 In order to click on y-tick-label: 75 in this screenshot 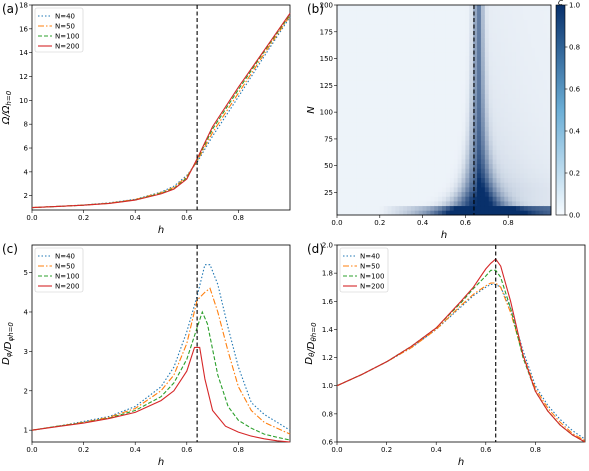, I will do `click(328, 139)`.